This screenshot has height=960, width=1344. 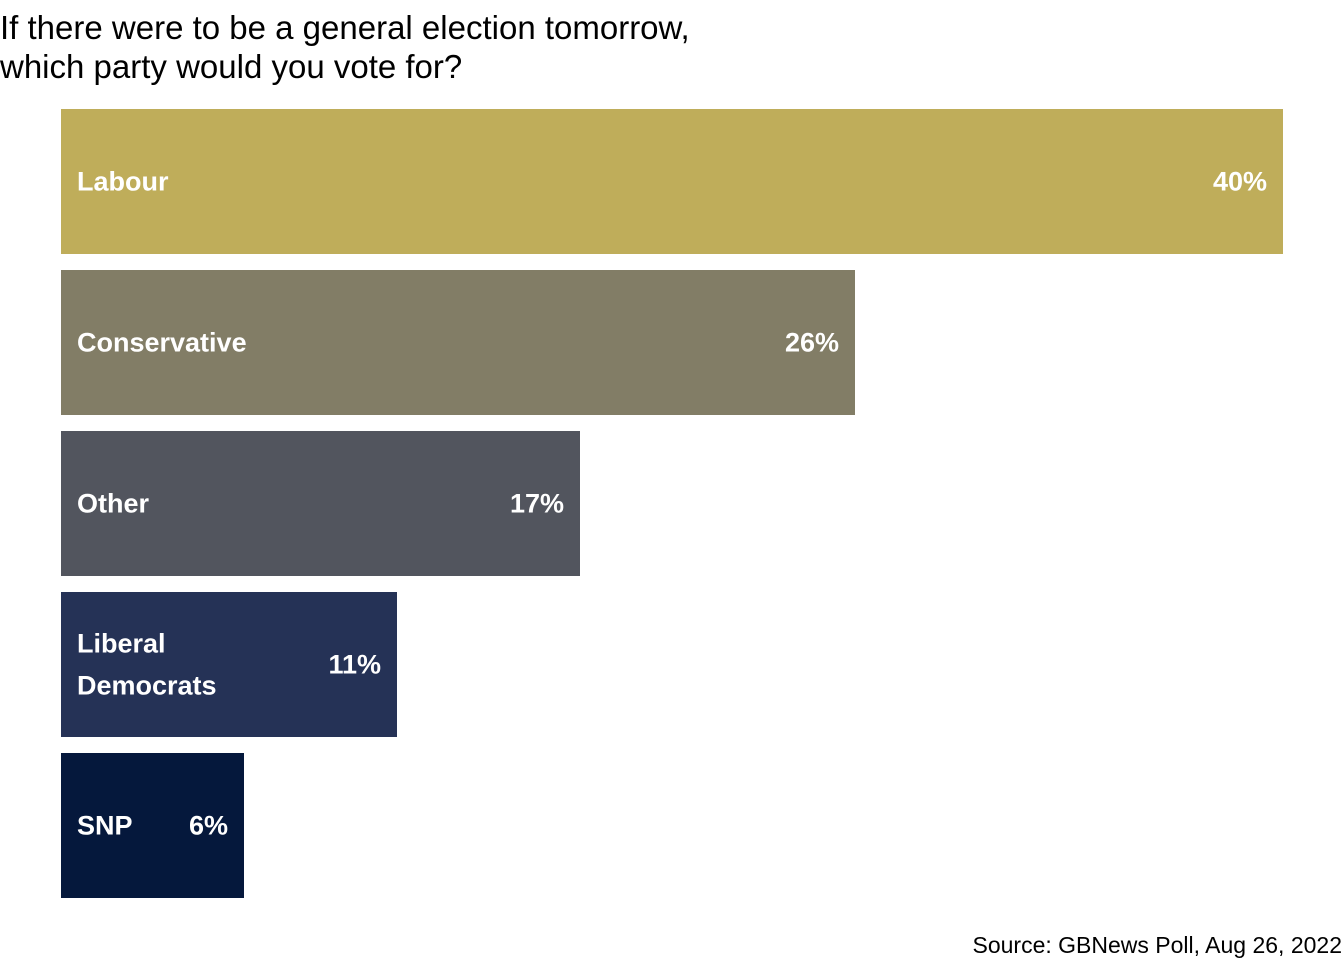 I want to click on source-note: Source: GBNews Poll, Aug 26, 2022, so click(x=1157, y=945).